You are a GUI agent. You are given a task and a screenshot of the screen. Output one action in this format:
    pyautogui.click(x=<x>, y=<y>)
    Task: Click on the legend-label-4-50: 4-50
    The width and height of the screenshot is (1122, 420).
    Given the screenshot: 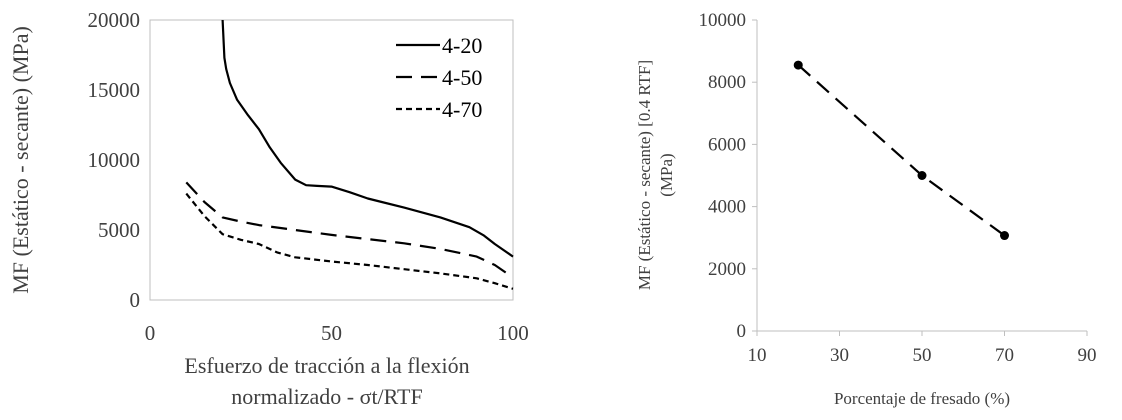 What is the action you would take?
    pyautogui.click(x=462, y=77)
    